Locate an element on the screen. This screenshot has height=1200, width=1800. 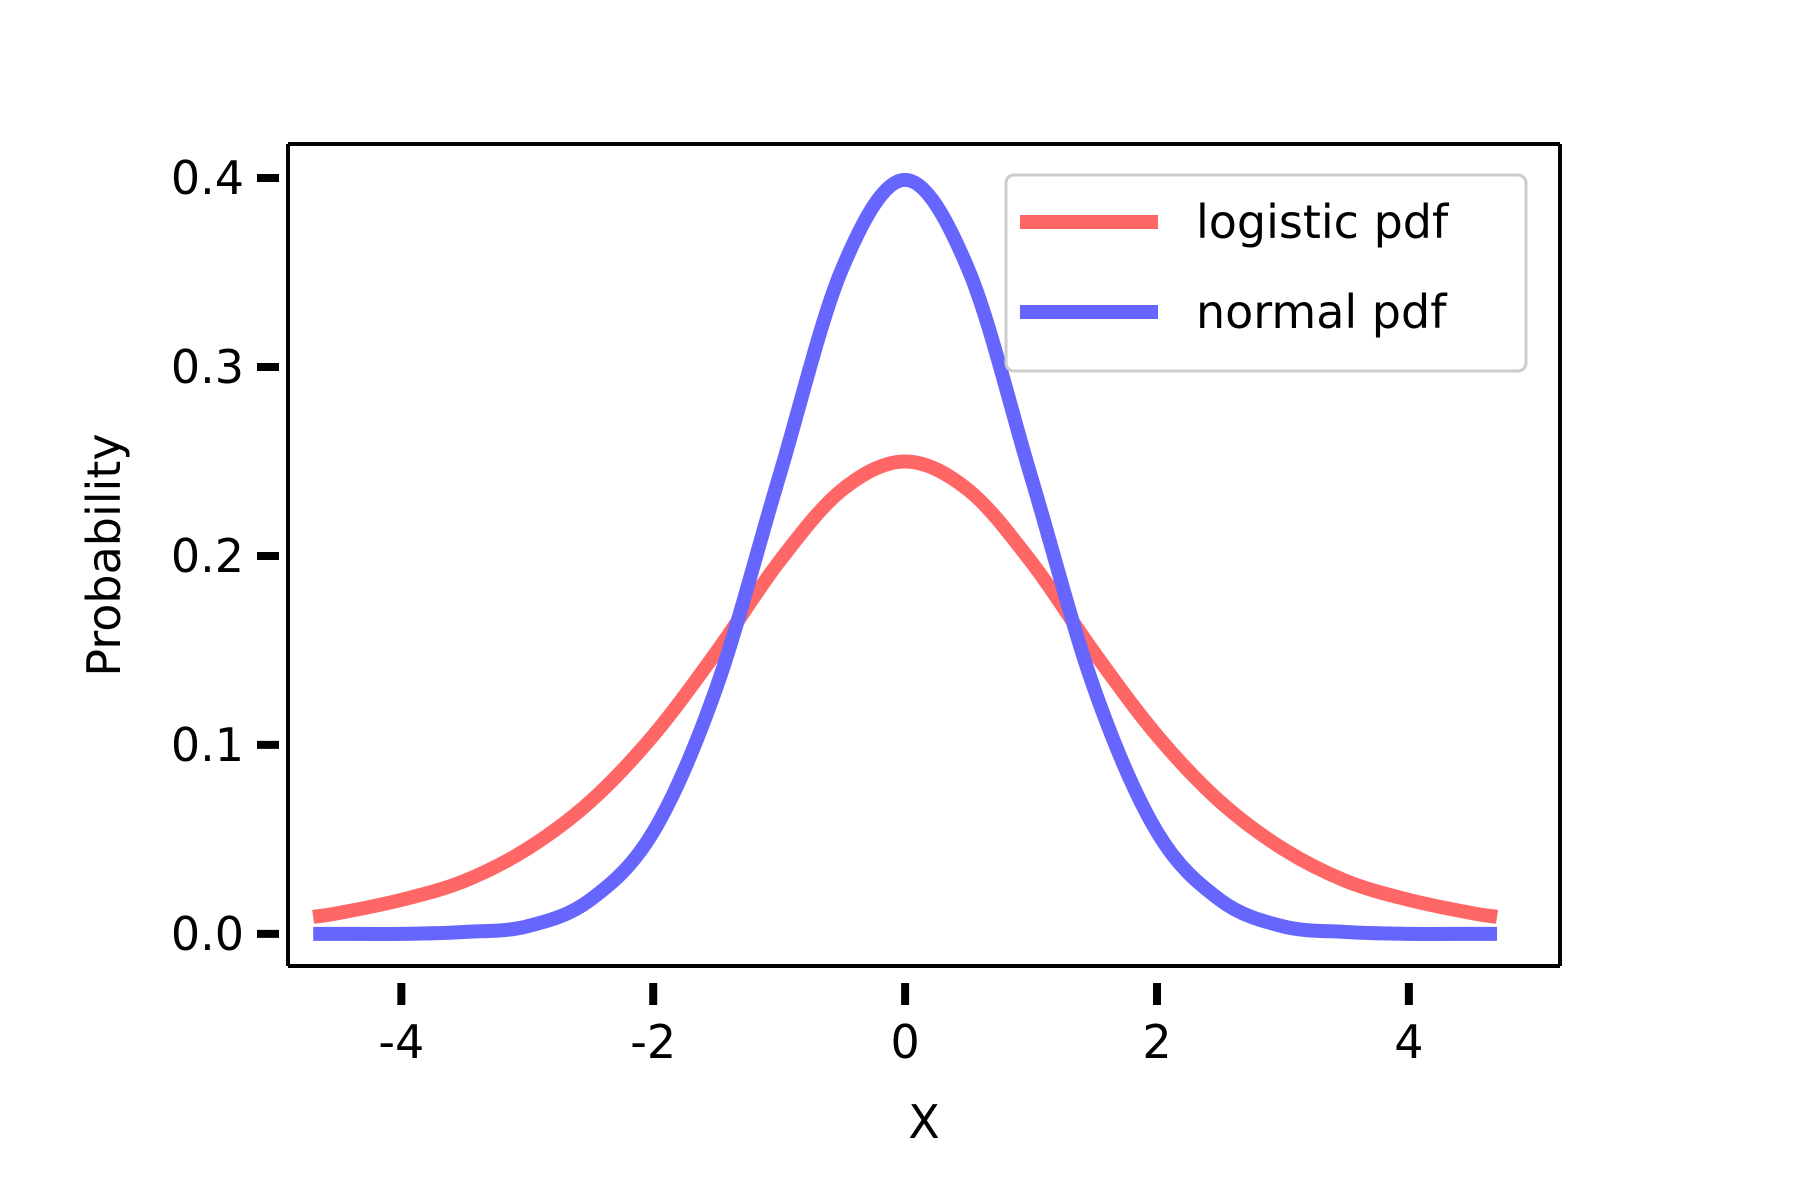
x-tick-label: -2 is located at coordinates (653, 1042).